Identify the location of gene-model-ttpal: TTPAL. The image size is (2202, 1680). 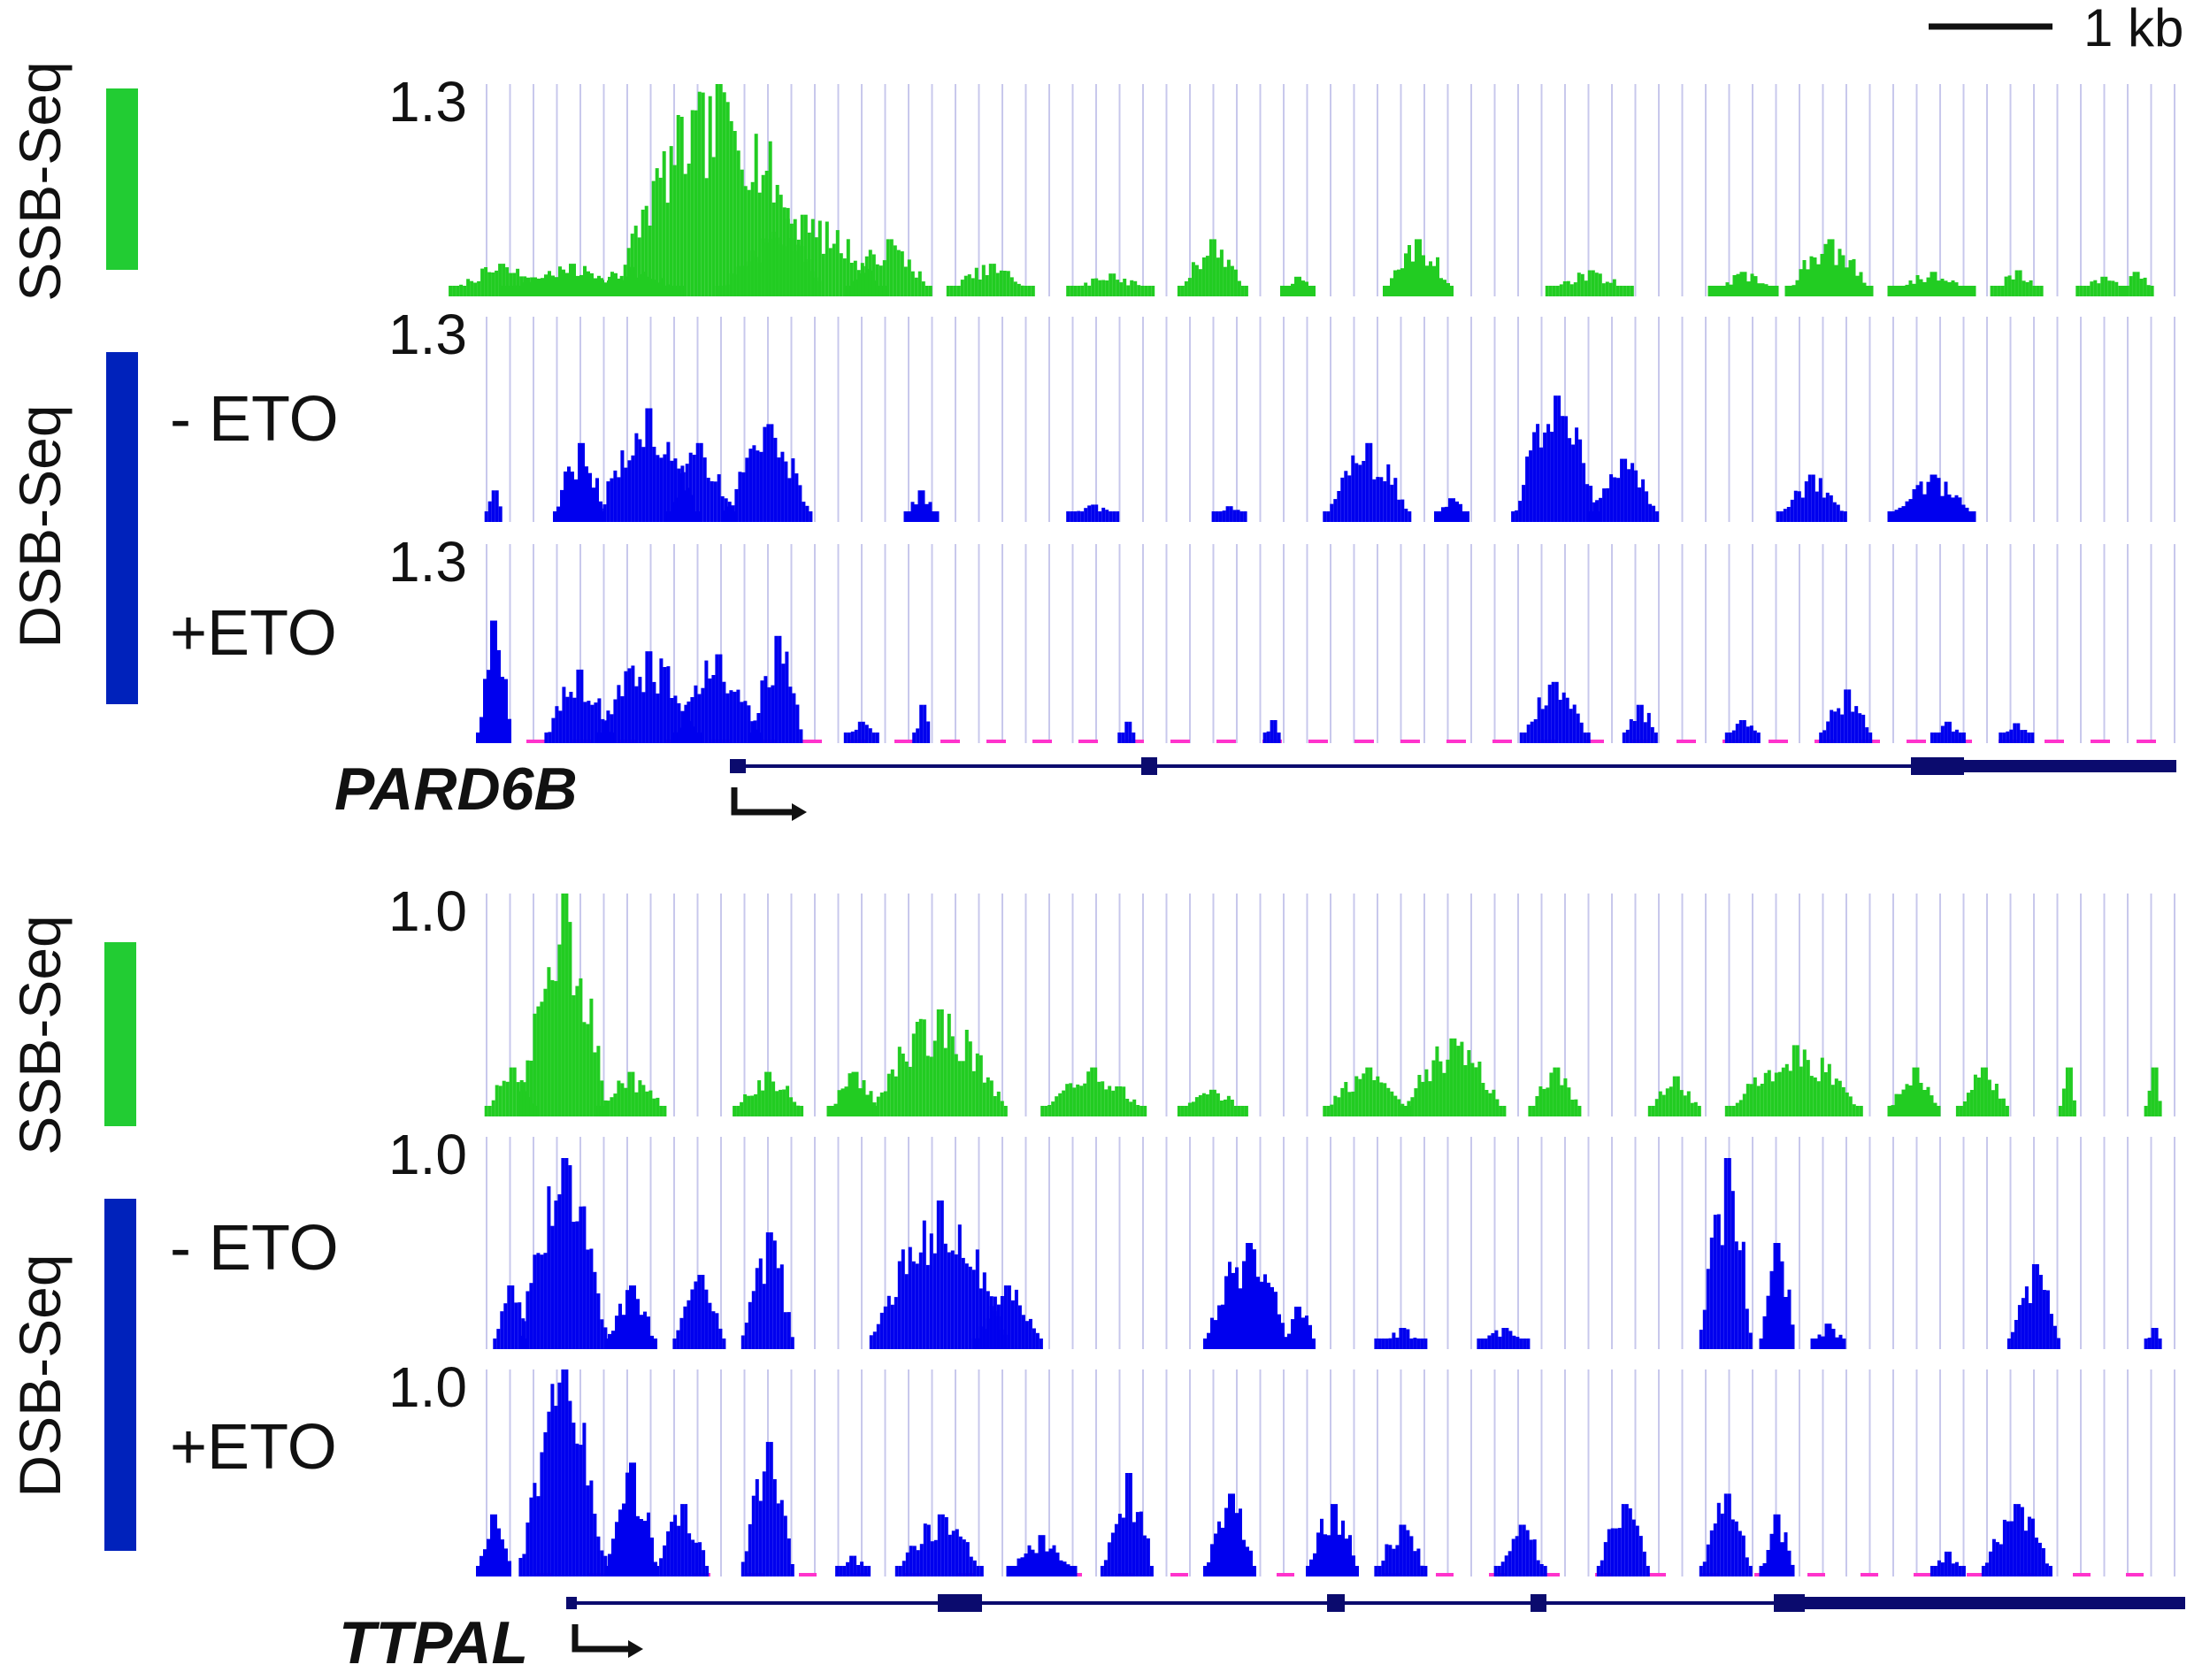
(1262, 1635).